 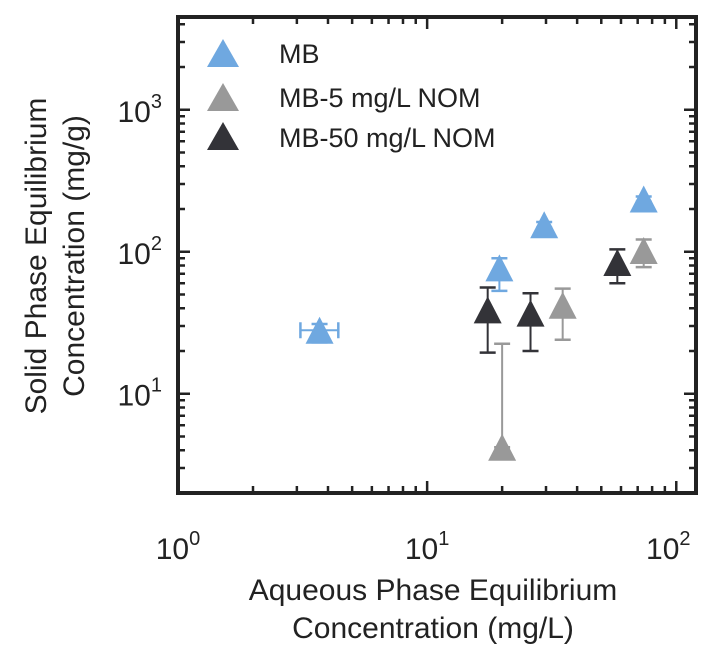 What do you see at coordinates (178, 547) in the screenshot?
I see `x-tick-label: 10⁰` at bounding box center [178, 547].